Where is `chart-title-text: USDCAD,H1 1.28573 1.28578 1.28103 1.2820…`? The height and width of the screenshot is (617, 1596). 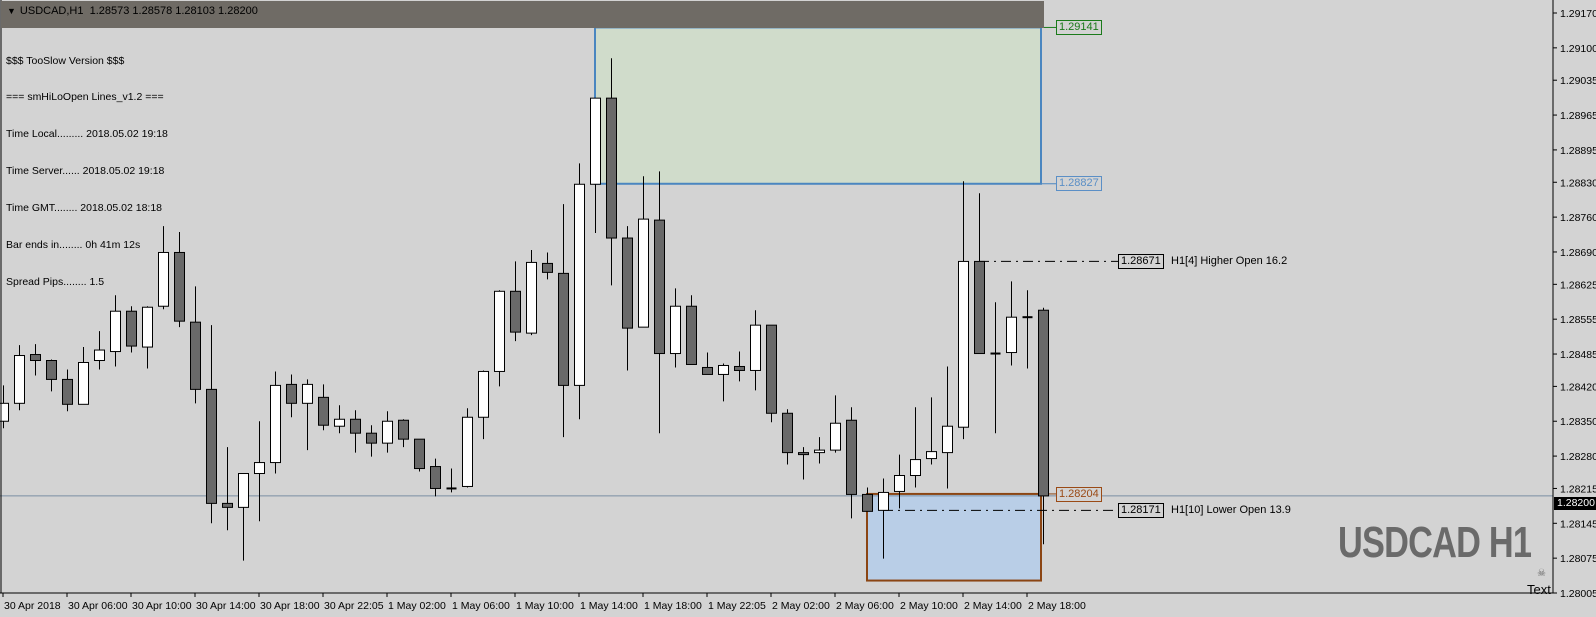 chart-title-text: USDCAD,H1 1.28573 1.28578 1.28103 1.2820… is located at coordinates (138, 11).